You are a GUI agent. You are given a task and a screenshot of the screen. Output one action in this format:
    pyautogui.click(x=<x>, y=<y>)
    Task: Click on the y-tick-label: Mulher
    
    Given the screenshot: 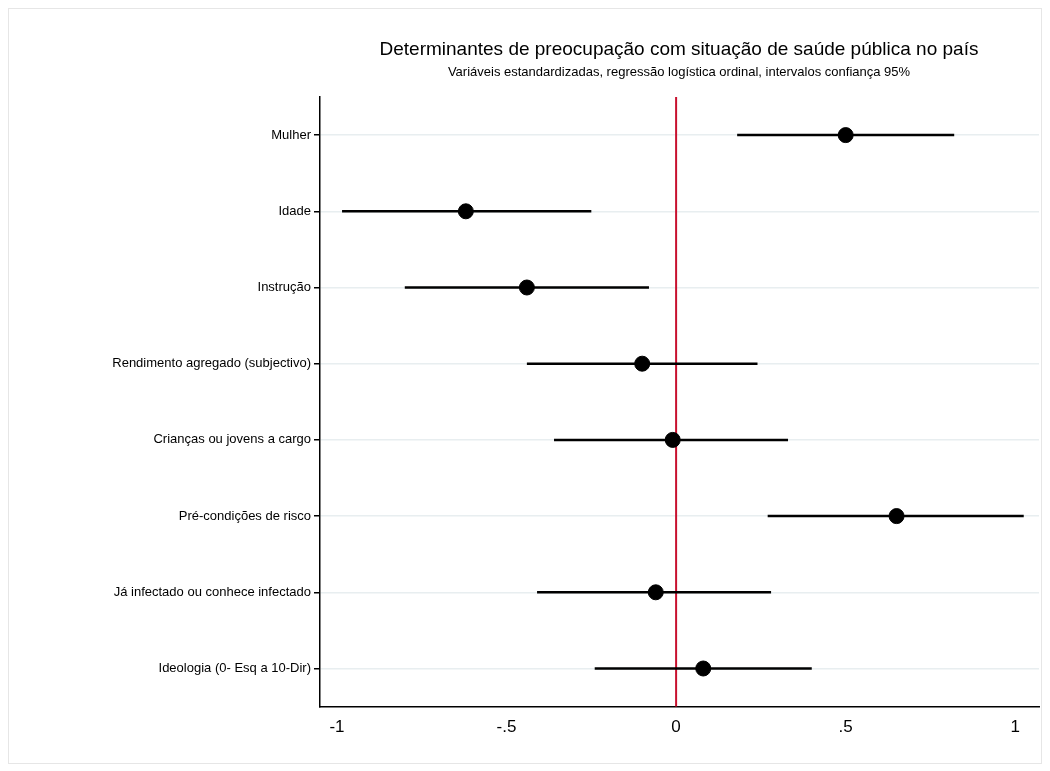 What is the action you would take?
    pyautogui.click(x=291, y=134)
    